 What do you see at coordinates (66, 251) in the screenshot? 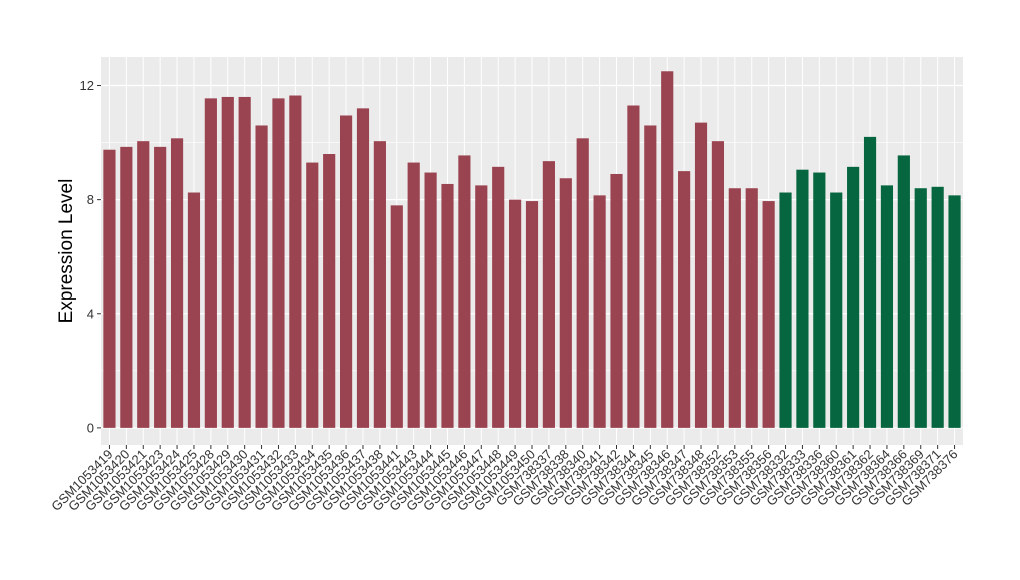
I see `y-axis-label: Expression Level` at bounding box center [66, 251].